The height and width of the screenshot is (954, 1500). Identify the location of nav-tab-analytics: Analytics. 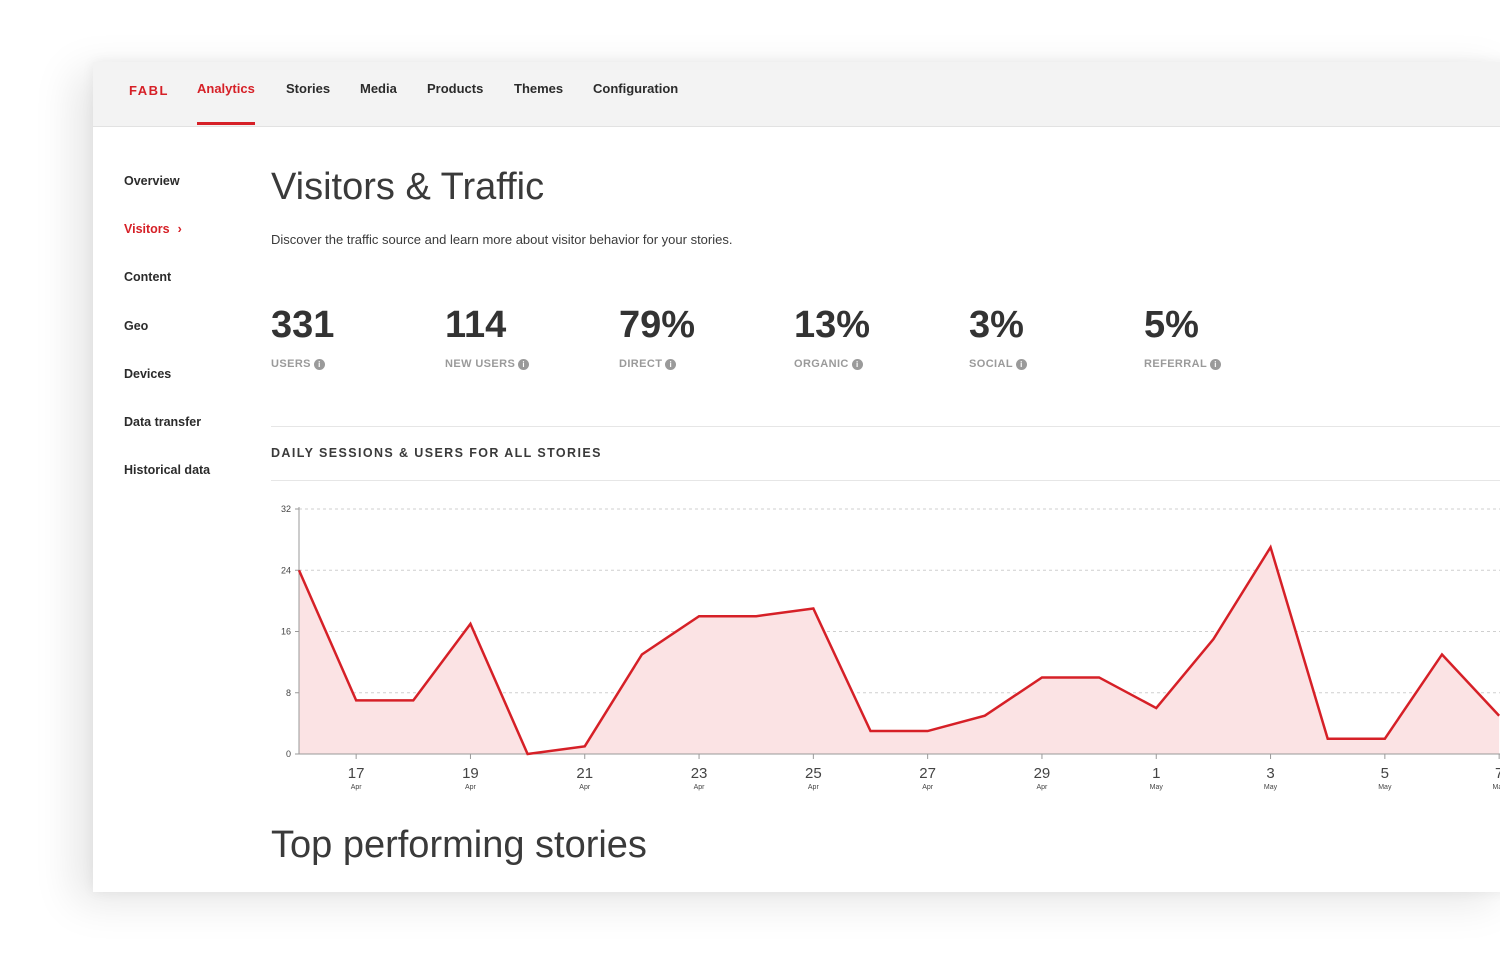
(226, 88).